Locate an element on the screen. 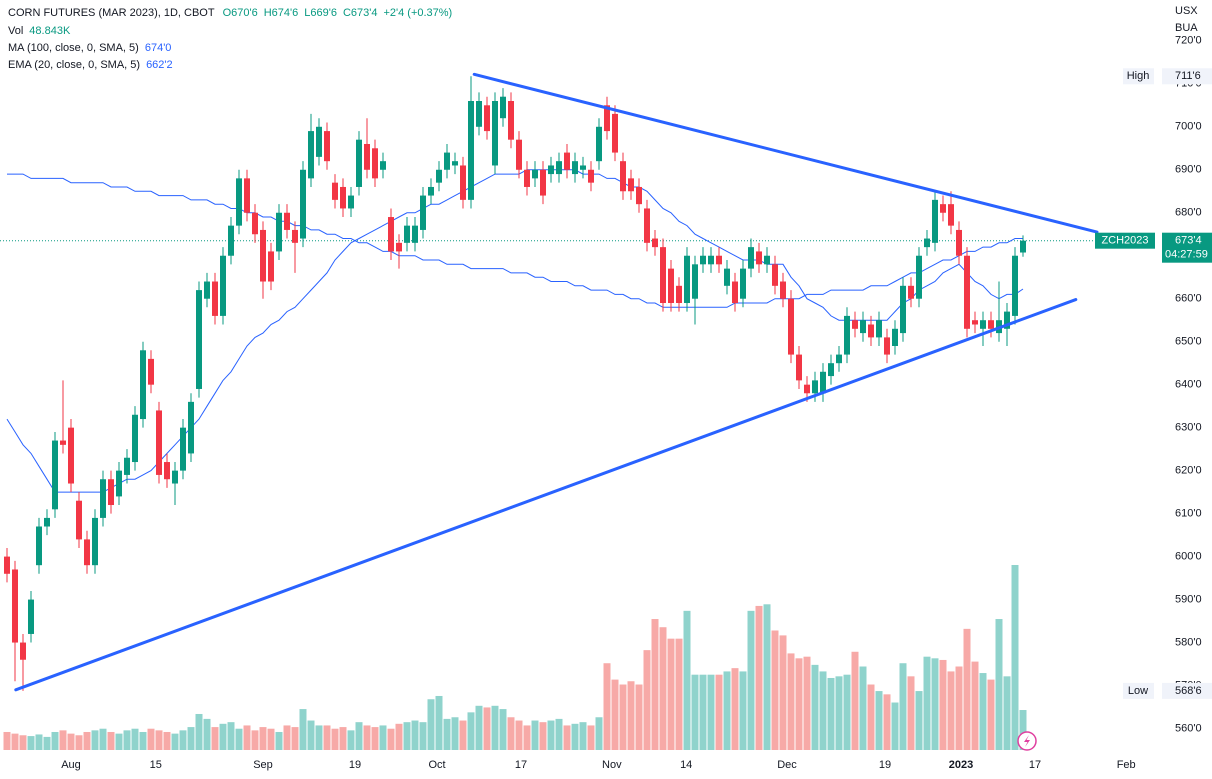 The image size is (1212, 779). axis-unit: USX is located at coordinates (1186, 11).